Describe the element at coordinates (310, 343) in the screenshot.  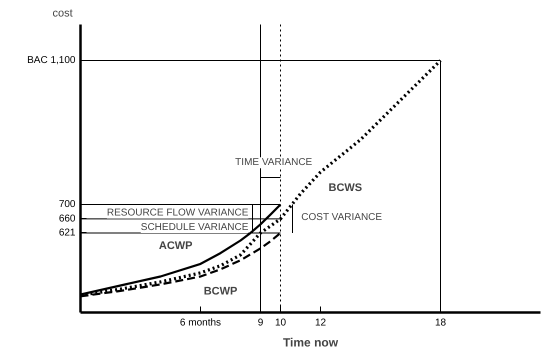
I see `x-axis-title: Time now` at that location.